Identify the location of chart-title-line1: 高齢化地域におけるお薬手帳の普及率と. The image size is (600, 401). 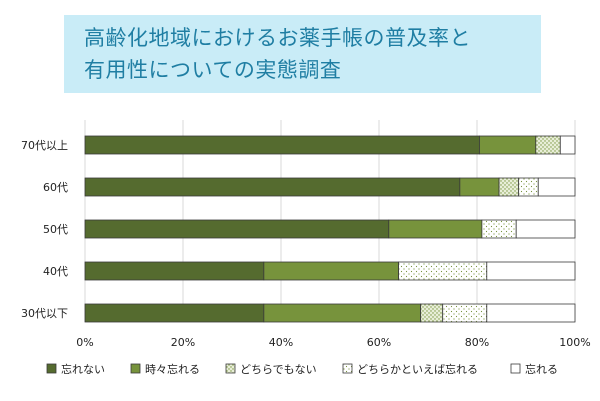
(277, 38).